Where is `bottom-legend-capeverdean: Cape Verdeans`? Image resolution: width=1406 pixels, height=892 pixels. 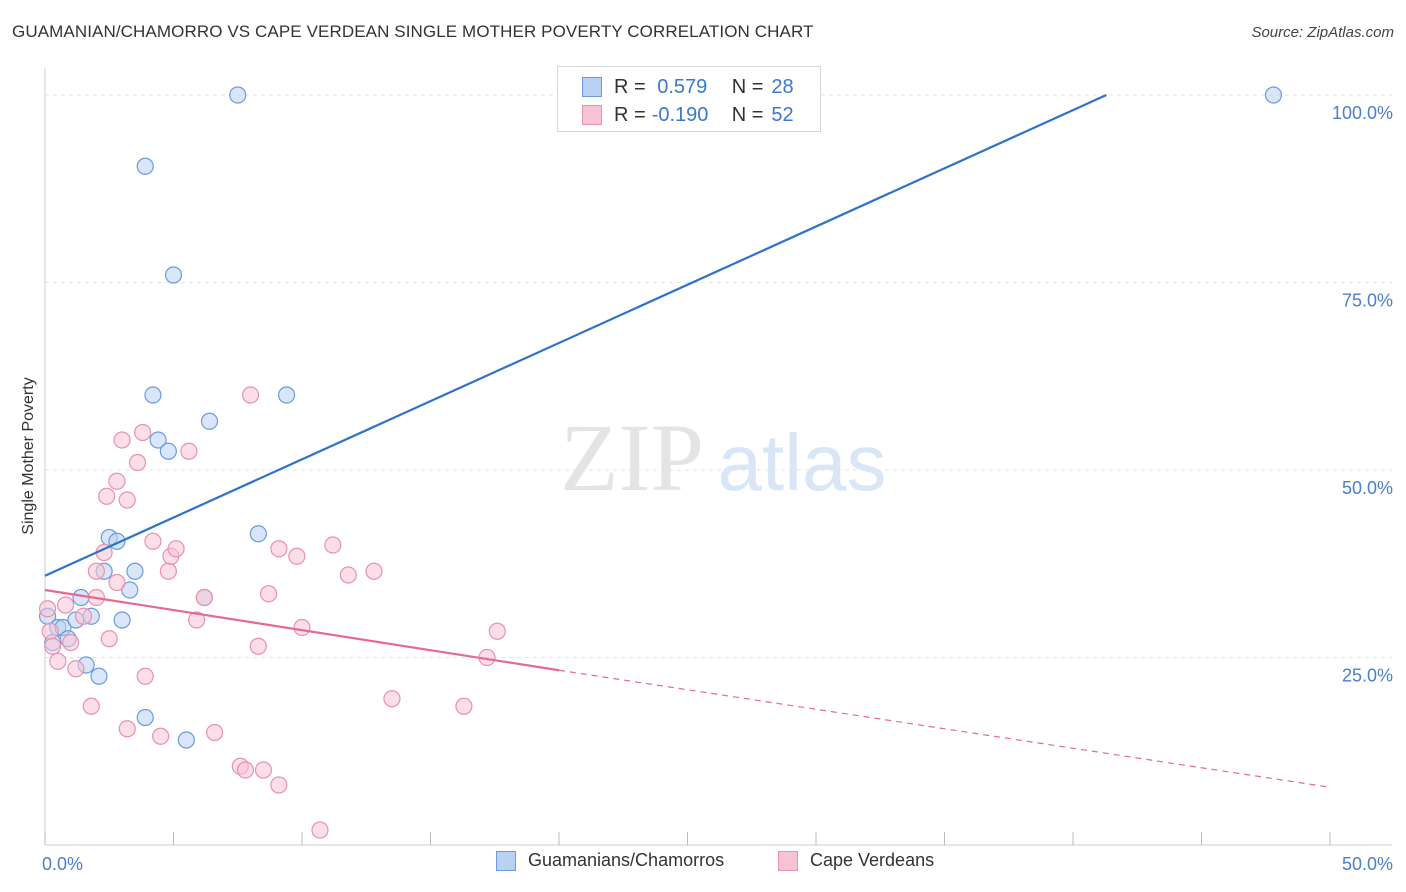
bottom-legend-capeverdean: Cape Verdeans is located at coordinates (856, 860).